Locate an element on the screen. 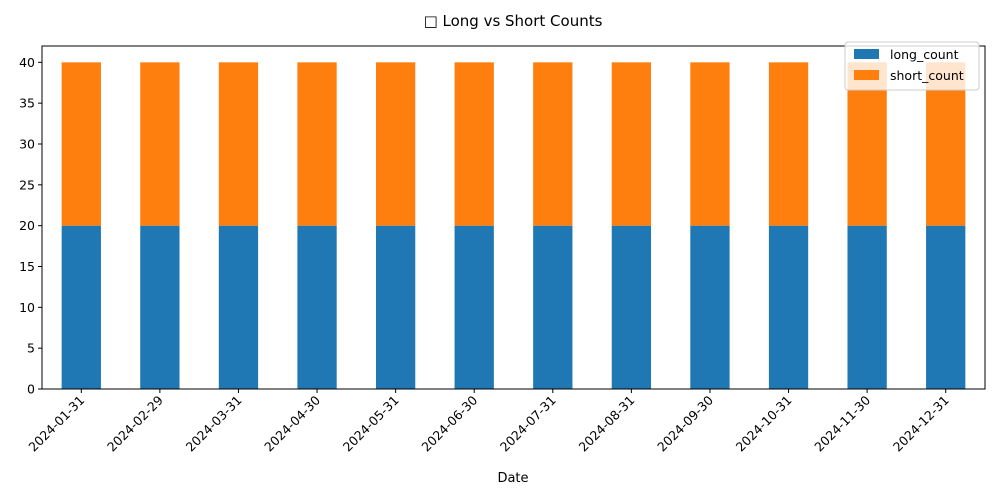  y-tick-label: 40 is located at coordinates (27, 62).